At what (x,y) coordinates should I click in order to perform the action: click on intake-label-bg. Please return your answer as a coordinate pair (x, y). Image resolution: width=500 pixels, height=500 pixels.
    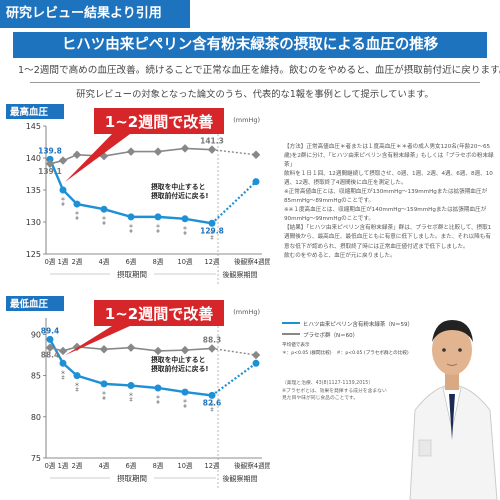
    Looking at the image, I should click on (132, 477).